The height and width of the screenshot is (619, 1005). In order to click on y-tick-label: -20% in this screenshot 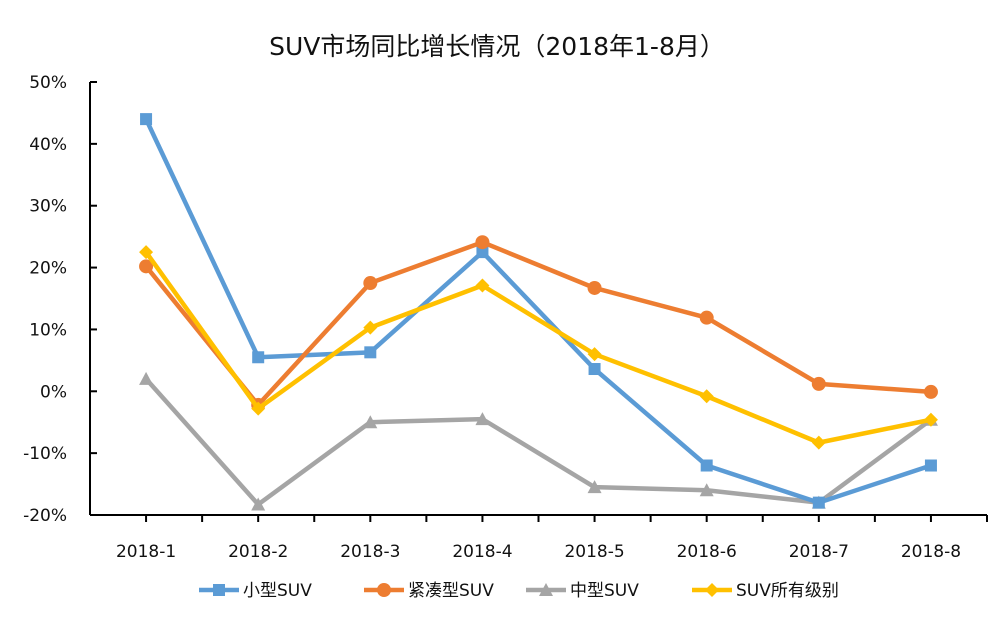, I will do `click(45, 516)`.